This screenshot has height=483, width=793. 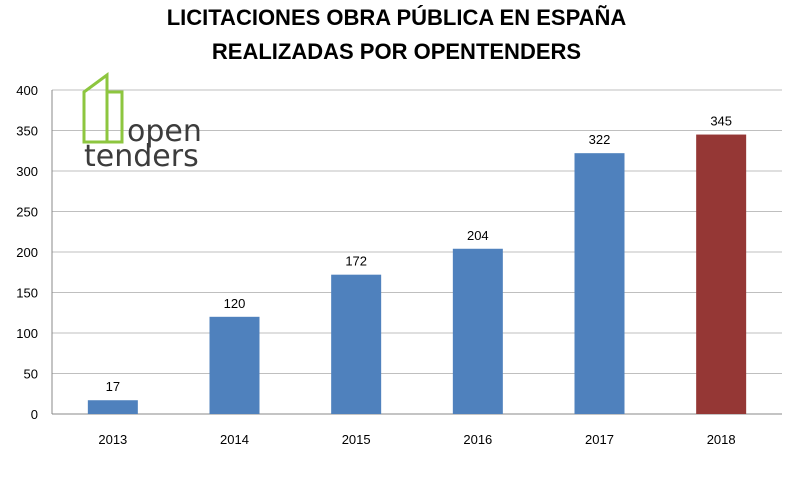 What do you see at coordinates (27, 293) in the screenshot?
I see `y-tick-label: 150` at bounding box center [27, 293].